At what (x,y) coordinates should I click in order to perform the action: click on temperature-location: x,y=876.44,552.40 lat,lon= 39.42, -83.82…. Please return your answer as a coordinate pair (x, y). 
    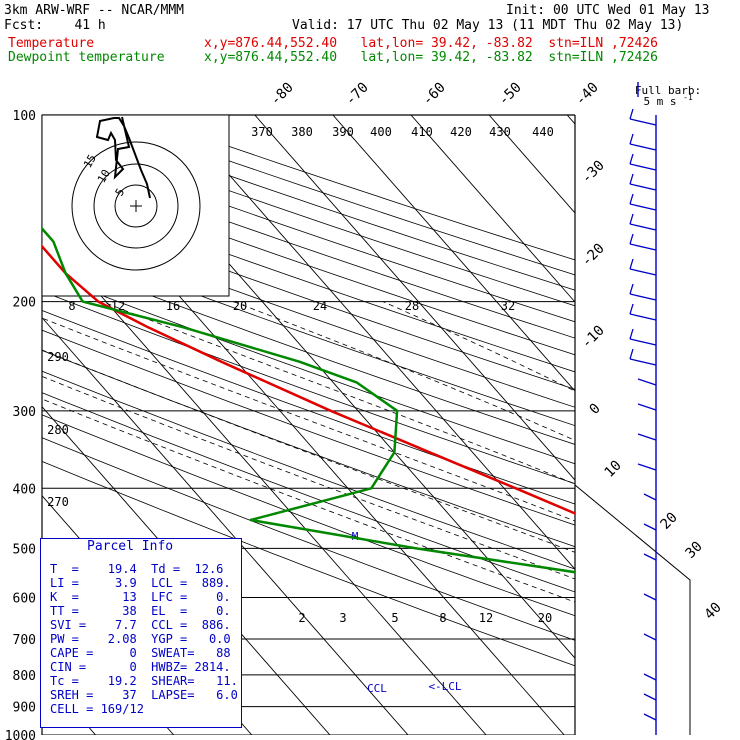
    Looking at the image, I should click on (431, 43).